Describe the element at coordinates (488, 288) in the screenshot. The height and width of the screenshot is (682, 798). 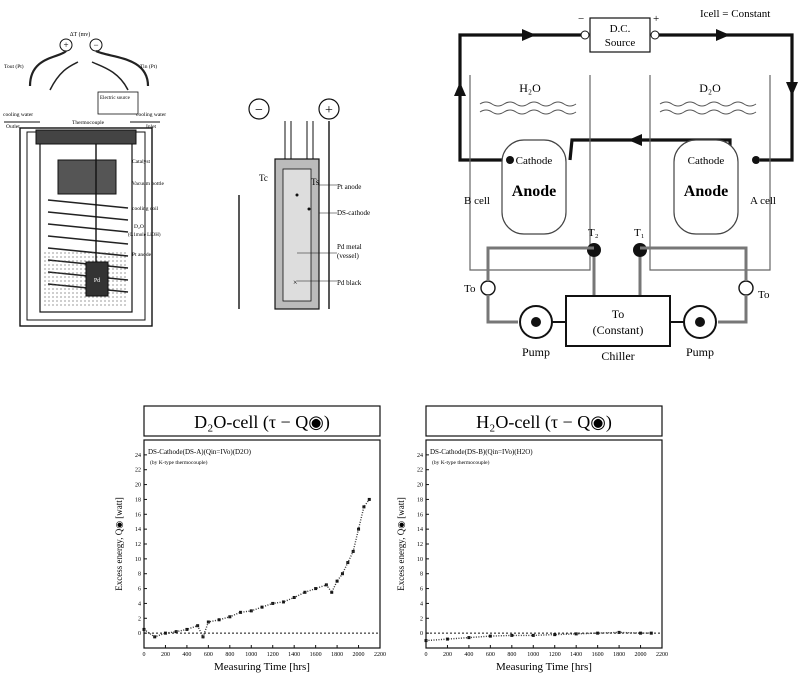
I see `to-sensor-left-icon` at that location.